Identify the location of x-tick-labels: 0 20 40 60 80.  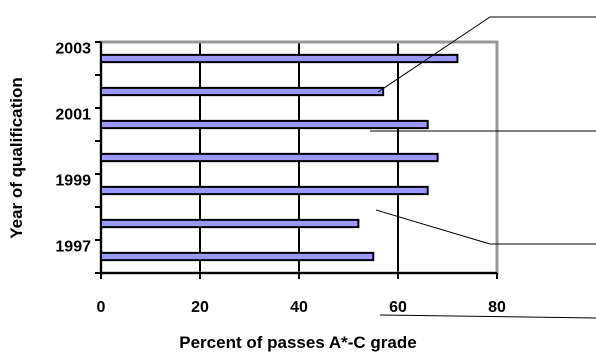
(301, 307).